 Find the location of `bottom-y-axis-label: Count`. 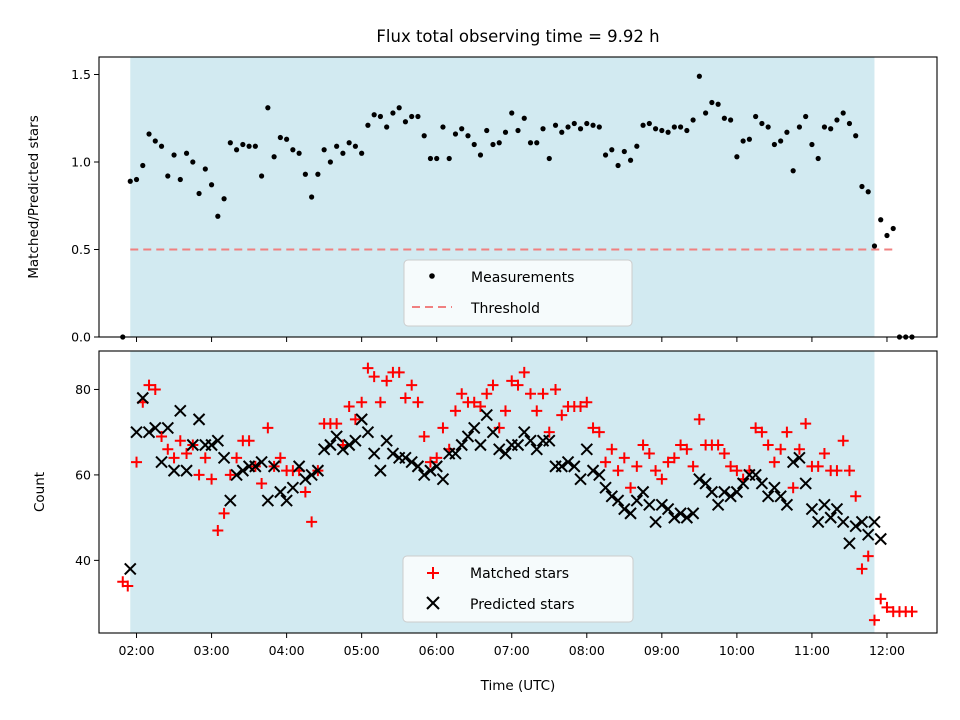

bottom-y-axis-label: Count is located at coordinates (40, 492).